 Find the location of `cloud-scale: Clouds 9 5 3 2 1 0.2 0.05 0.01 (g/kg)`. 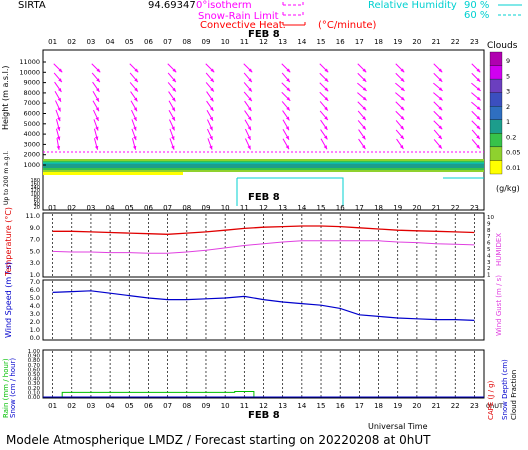

cloud-scale: Clouds 9 5 3 2 1 0.2 0.05 0.01 (g/kg) is located at coordinates (503, 117).